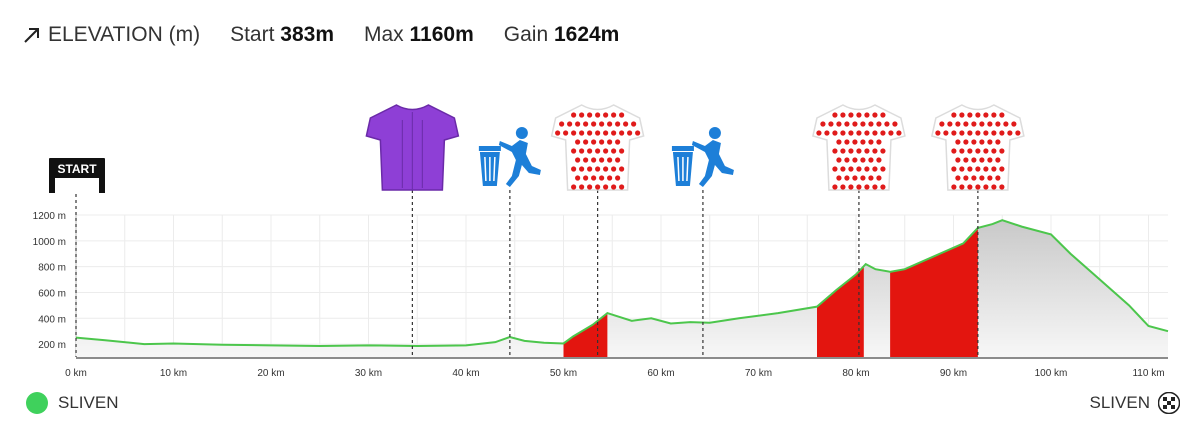 This screenshot has width=1200, height=440. What do you see at coordinates (124, 34) in the screenshot?
I see `elevation-title-text: ELEVATION (m)` at bounding box center [124, 34].